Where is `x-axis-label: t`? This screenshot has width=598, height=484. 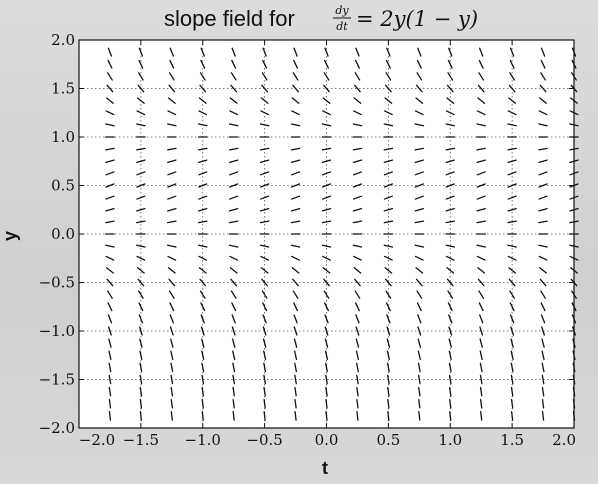 x-axis-label: t is located at coordinates (325, 468).